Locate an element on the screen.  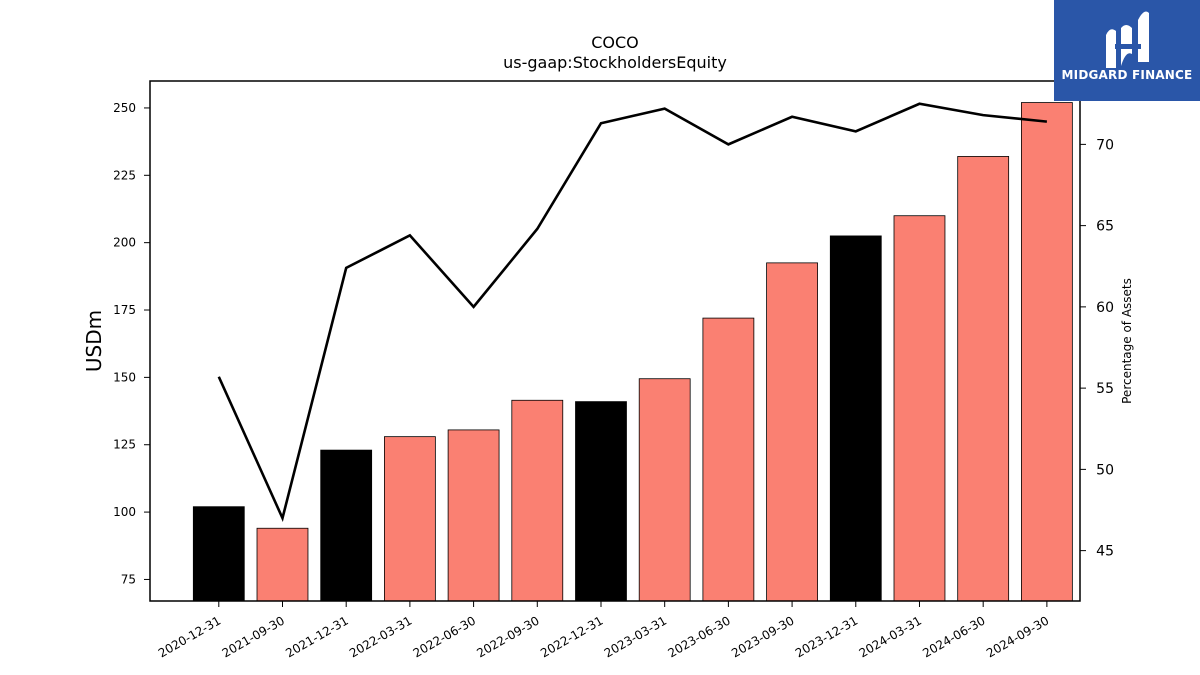
x-tick-label: 2024-03-31 is located at coordinates (890, 636).